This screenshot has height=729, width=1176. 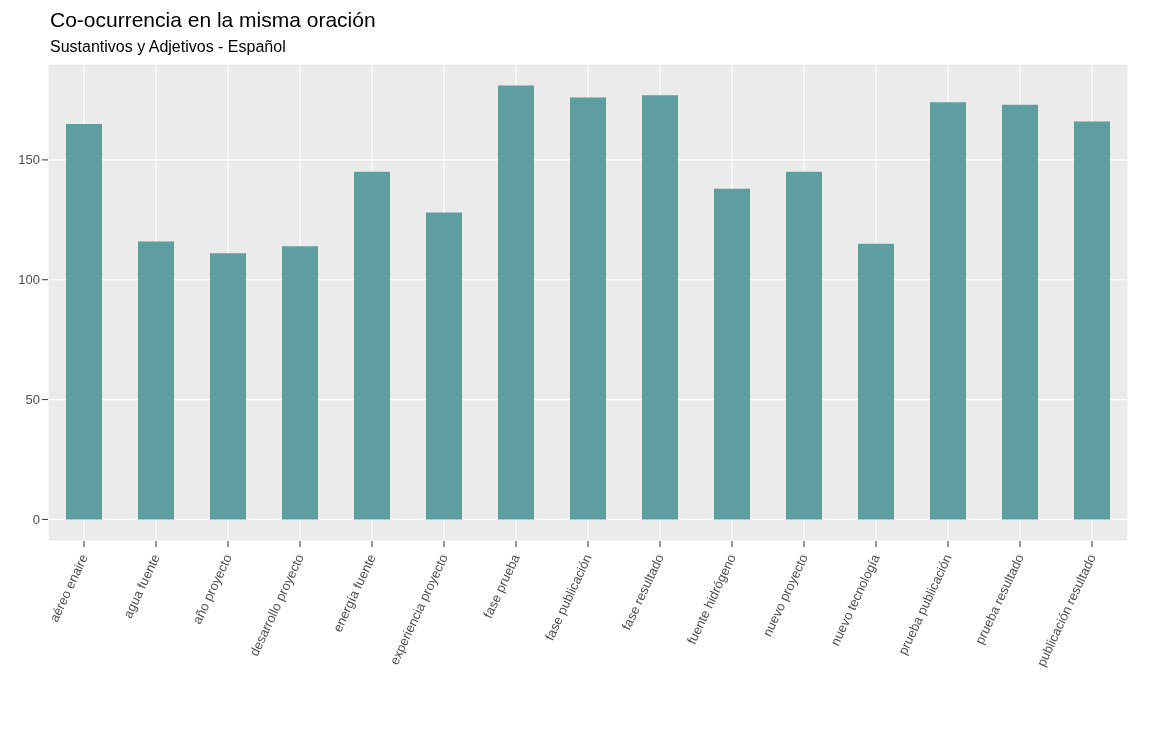 What do you see at coordinates (29, 280) in the screenshot?
I see `y-tick-label: 100` at bounding box center [29, 280].